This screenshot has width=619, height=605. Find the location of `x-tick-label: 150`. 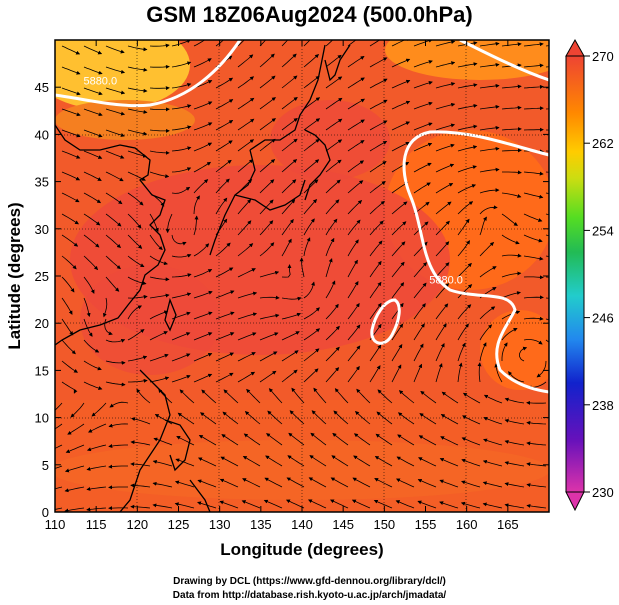

x-tick-label: 150 is located at coordinates (384, 524).